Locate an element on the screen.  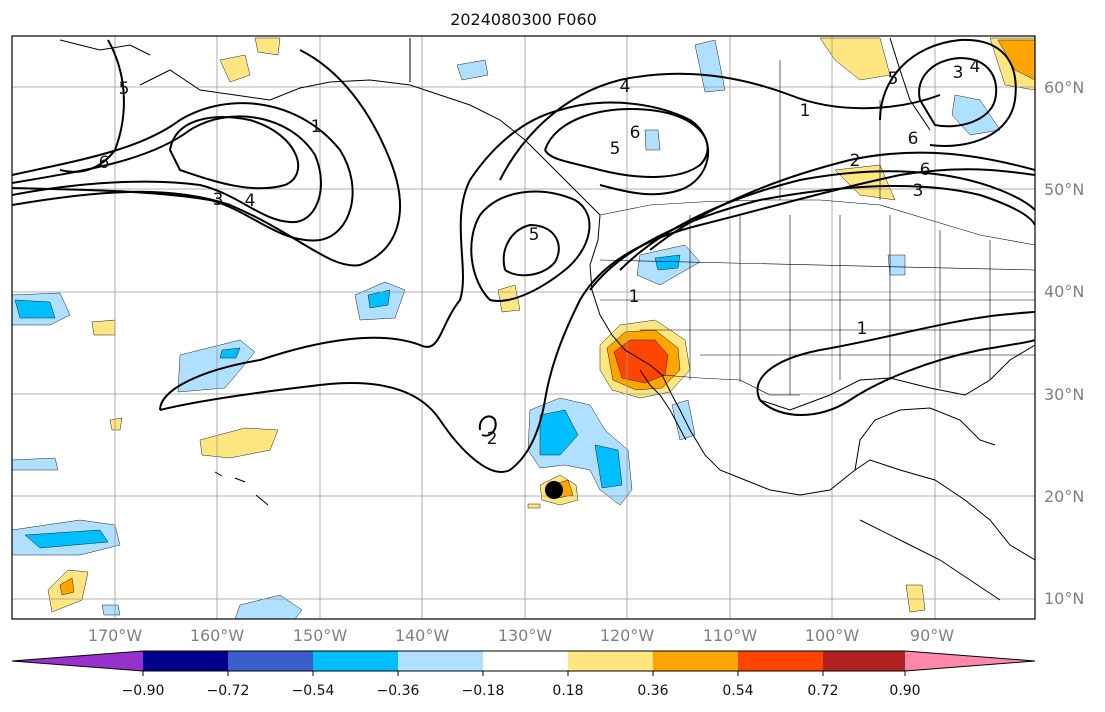
lat-label: 40°N is located at coordinates (1064, 291).